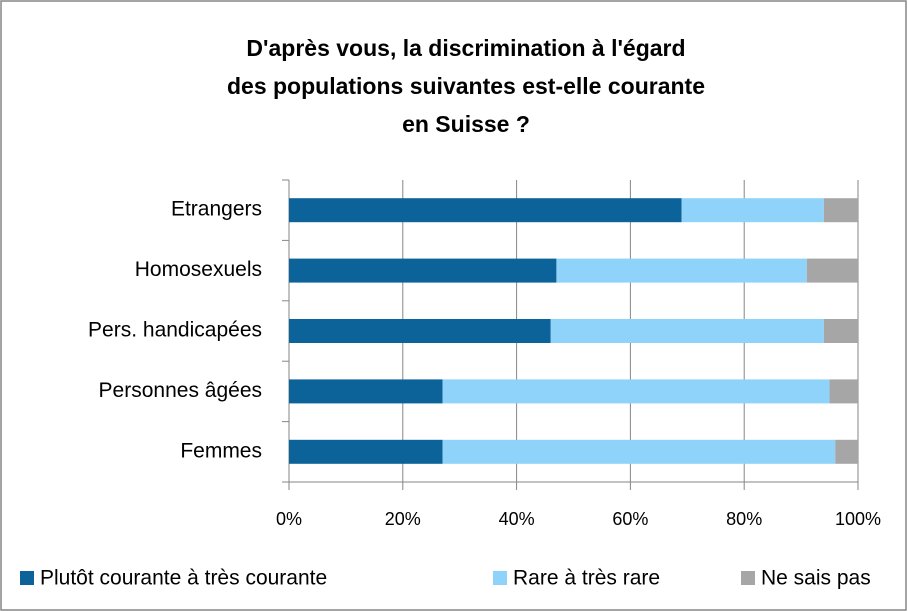 The width and height of the screenshot is (908, 612). I want to click on y-tick-label: Personnes âgées, so click(180, 390).